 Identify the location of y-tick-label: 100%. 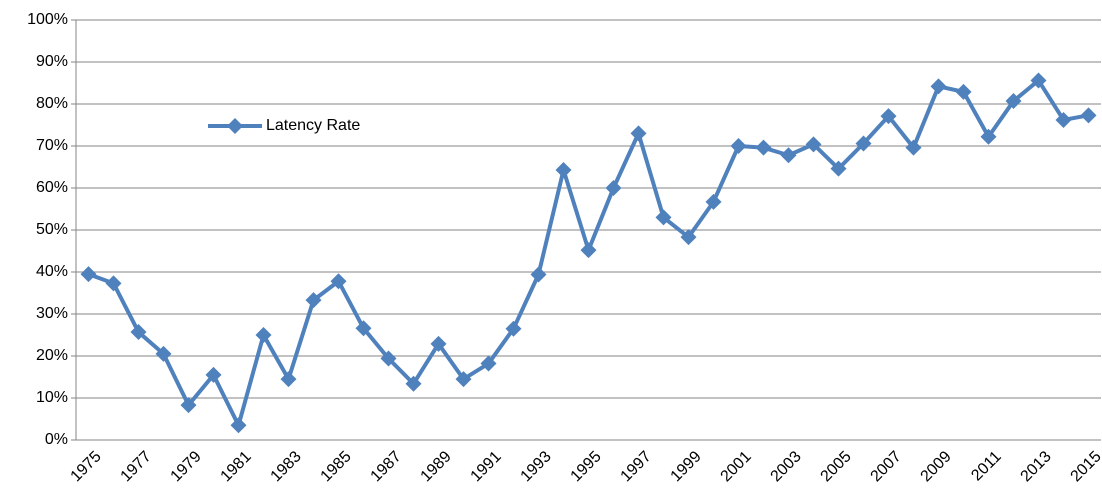
(47, 19).